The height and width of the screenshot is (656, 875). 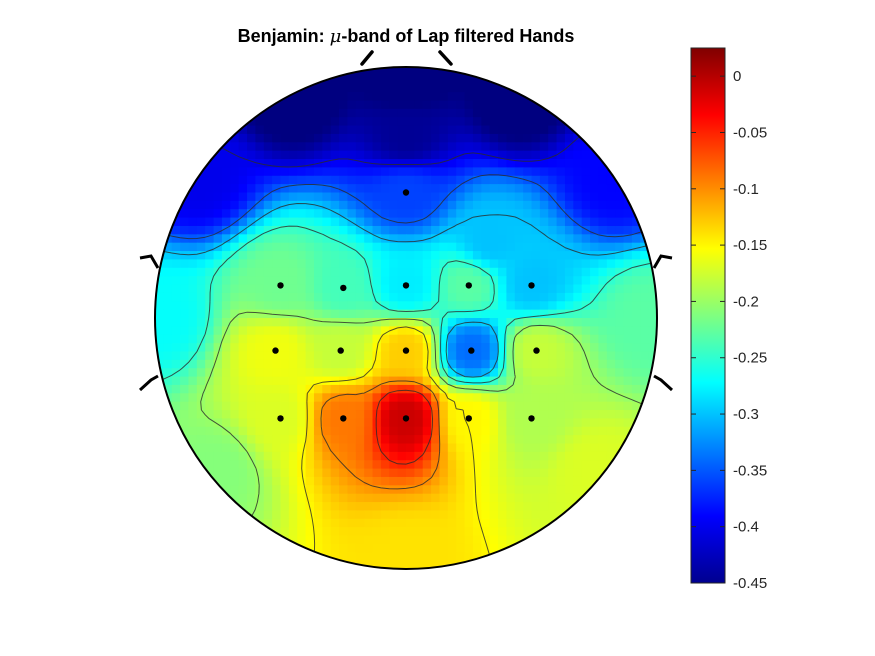 What do you see at coordinates (406, 36) in the screenshot?
I see `chart-title: Benjamin: μ-band of Lap filtered Hands` at bounding box center [406, 36].